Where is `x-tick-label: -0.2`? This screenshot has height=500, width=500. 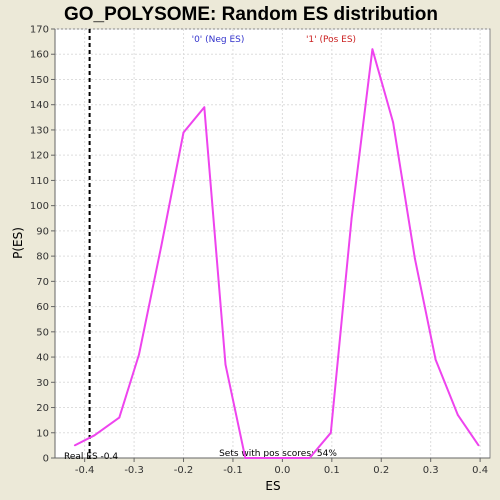 x-tick-label: -0.2 is located at coordinates (184, 470).